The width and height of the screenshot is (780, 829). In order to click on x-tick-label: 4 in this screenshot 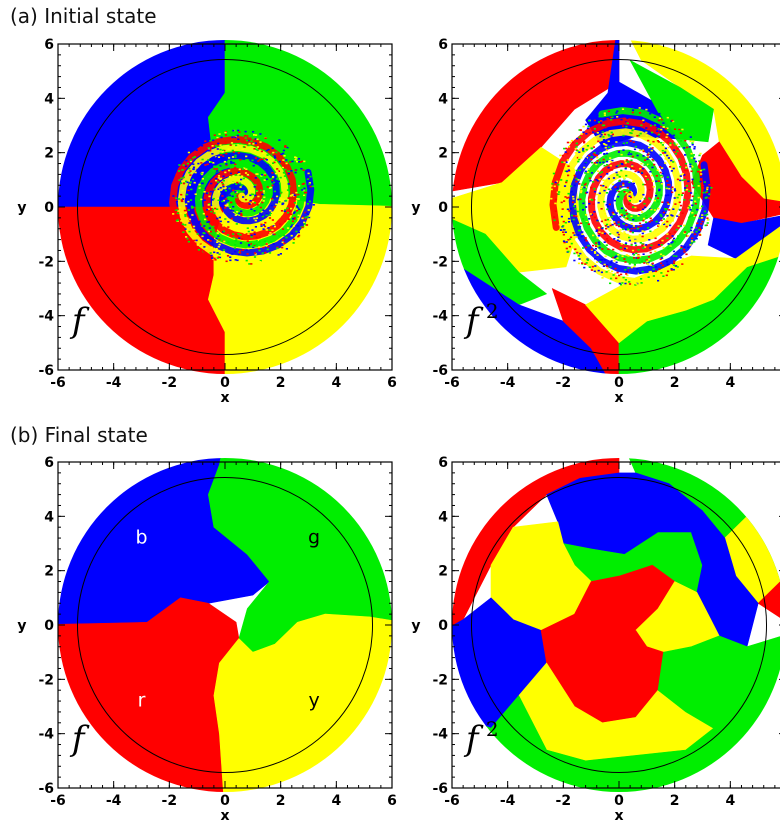, I will do `click(336, 801)`.